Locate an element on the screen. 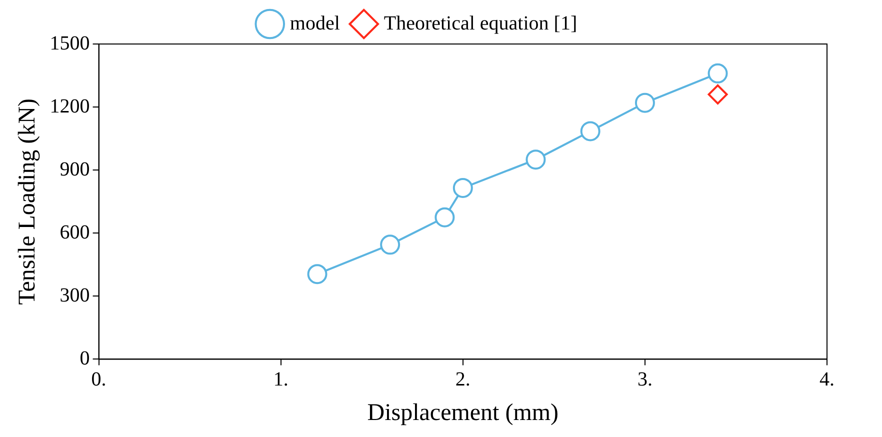 Image resolution: width=882 pixels, height=437 pixels. legend-label: Theoretical equation [1] is located at coordinates (481, 23).